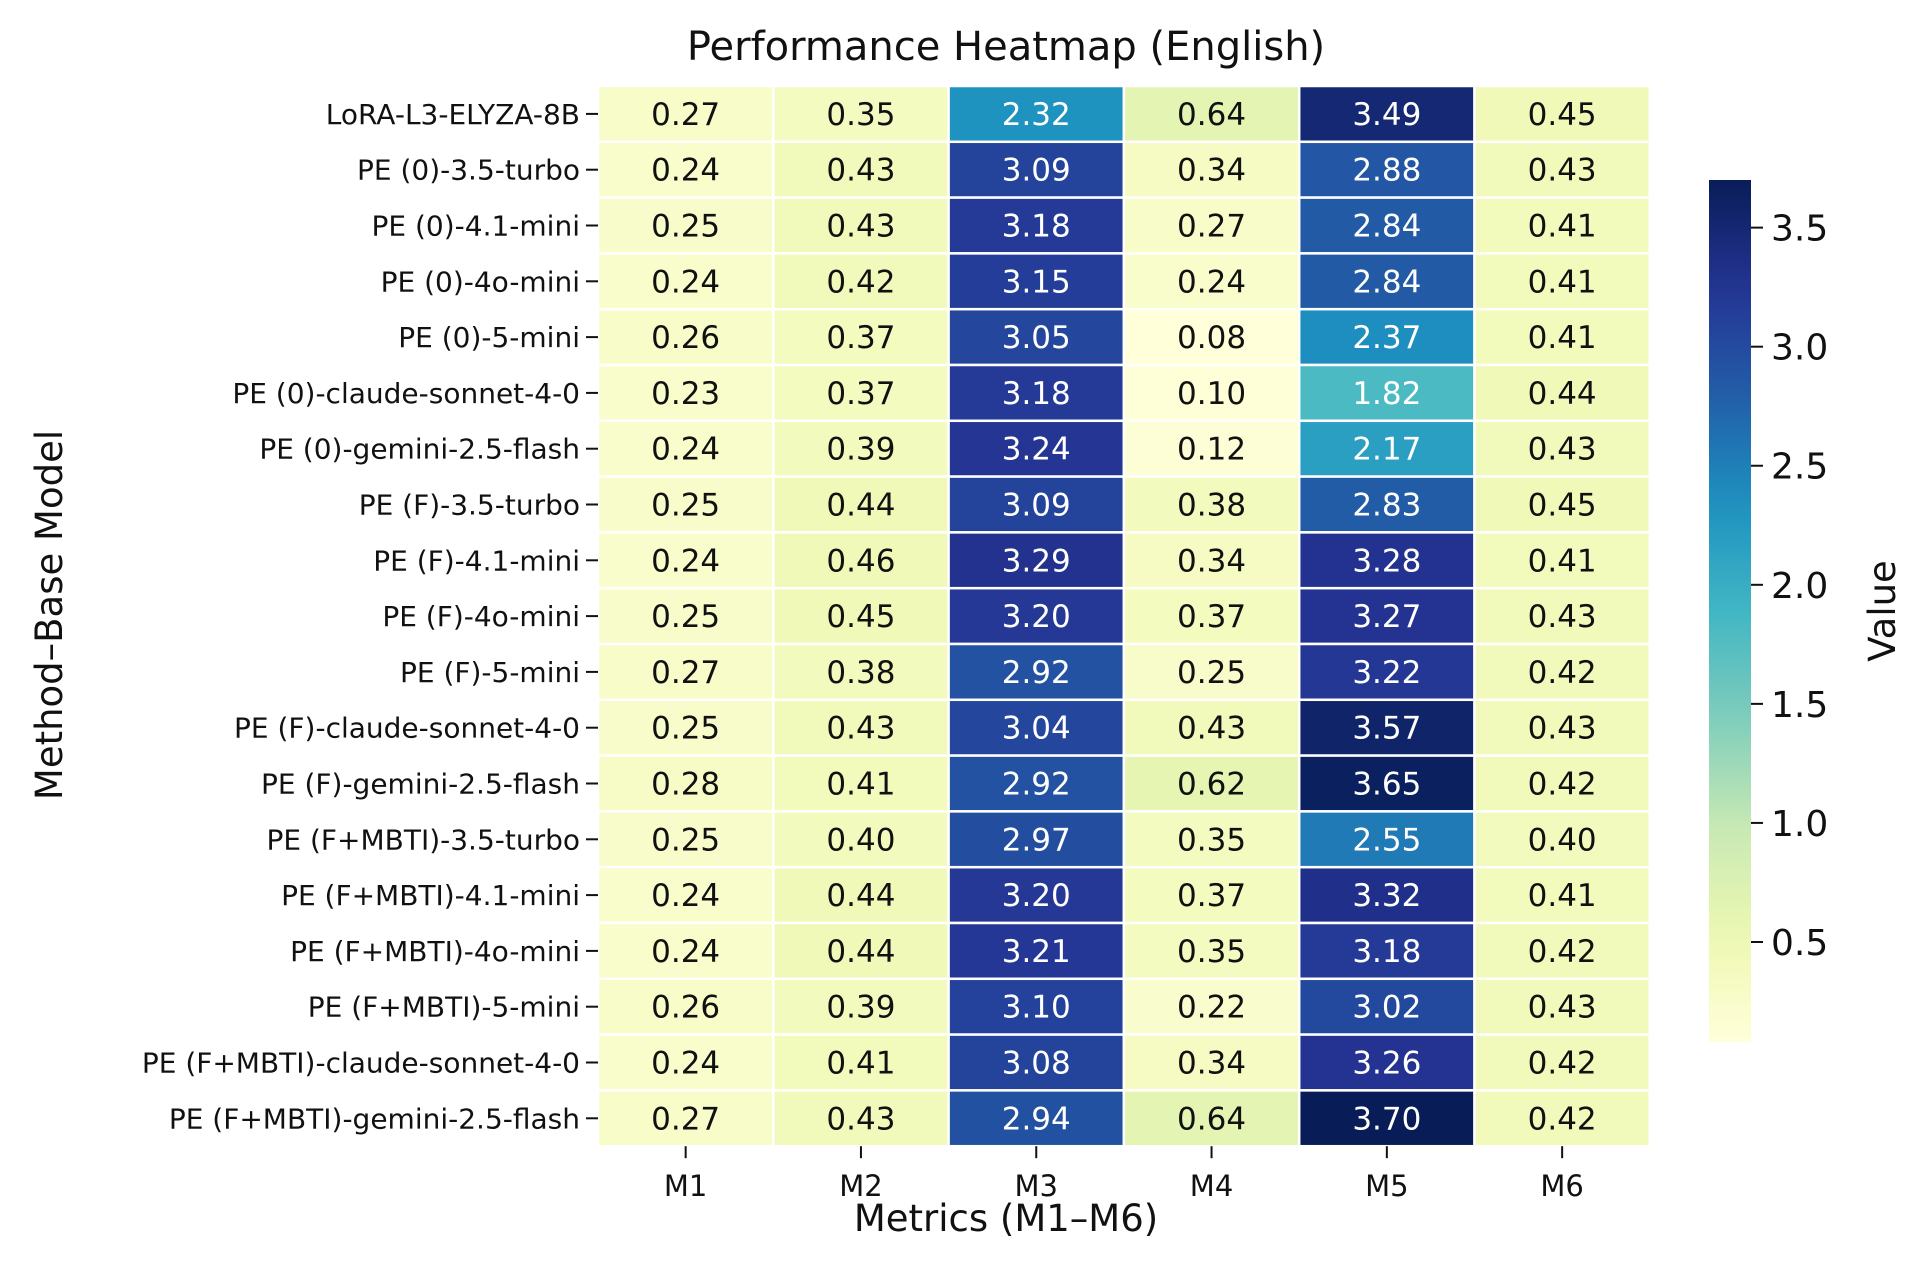 This screenshot has width=1925, height=1265. Describe the element at coordinates (1386, 282) in the screenshot. I see `cell-value-label: 2.84` at that location.